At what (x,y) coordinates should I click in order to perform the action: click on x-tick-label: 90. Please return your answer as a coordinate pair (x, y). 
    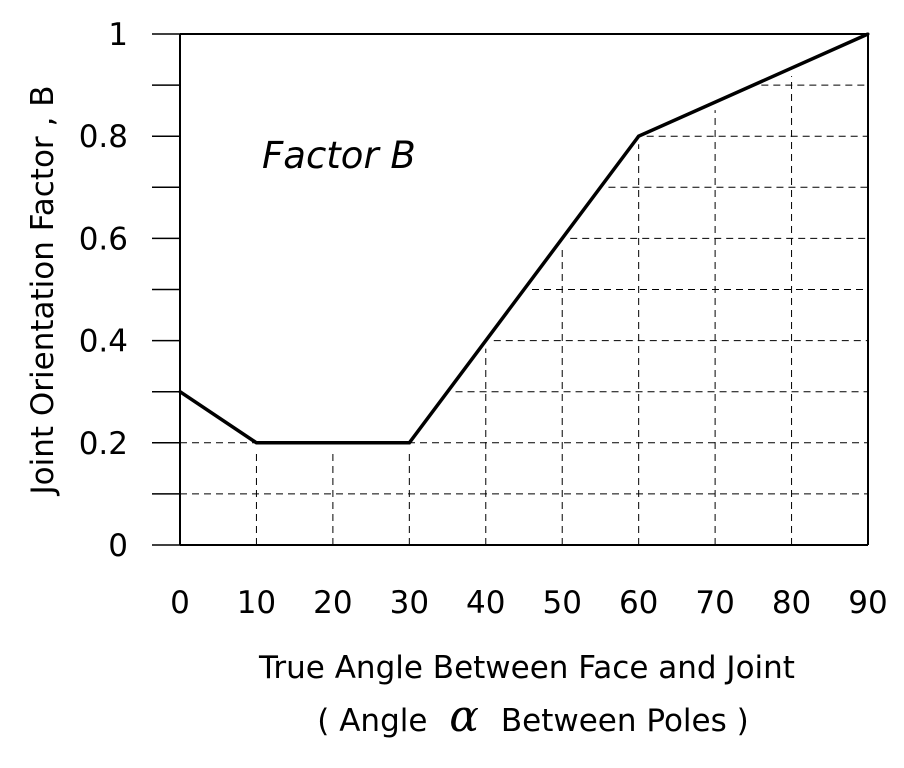
    Looking at the image, I should click on (867, 603).